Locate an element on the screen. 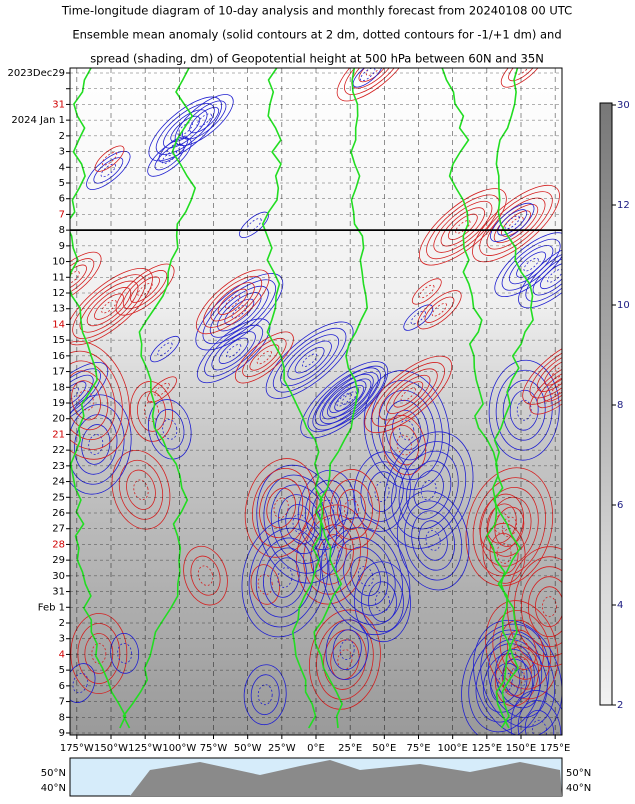 This screenshot has width=635, height=804. y-tick-label: 22 is located at coordinates (58, 450).